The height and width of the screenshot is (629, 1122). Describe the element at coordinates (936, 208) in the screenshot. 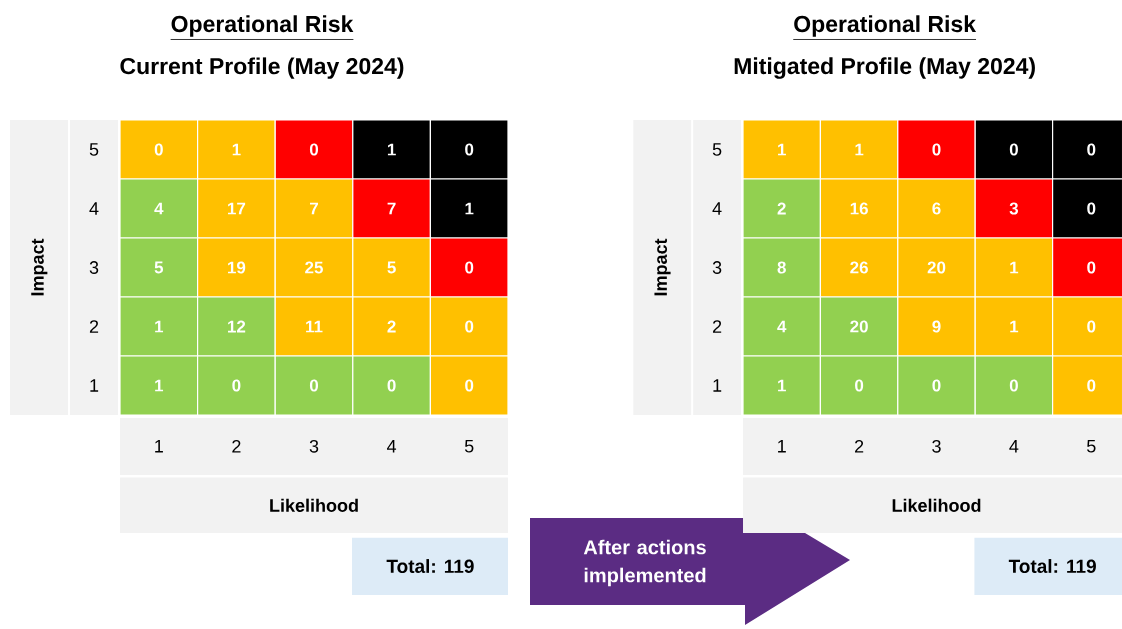

I see `data-label: 6` at that location.